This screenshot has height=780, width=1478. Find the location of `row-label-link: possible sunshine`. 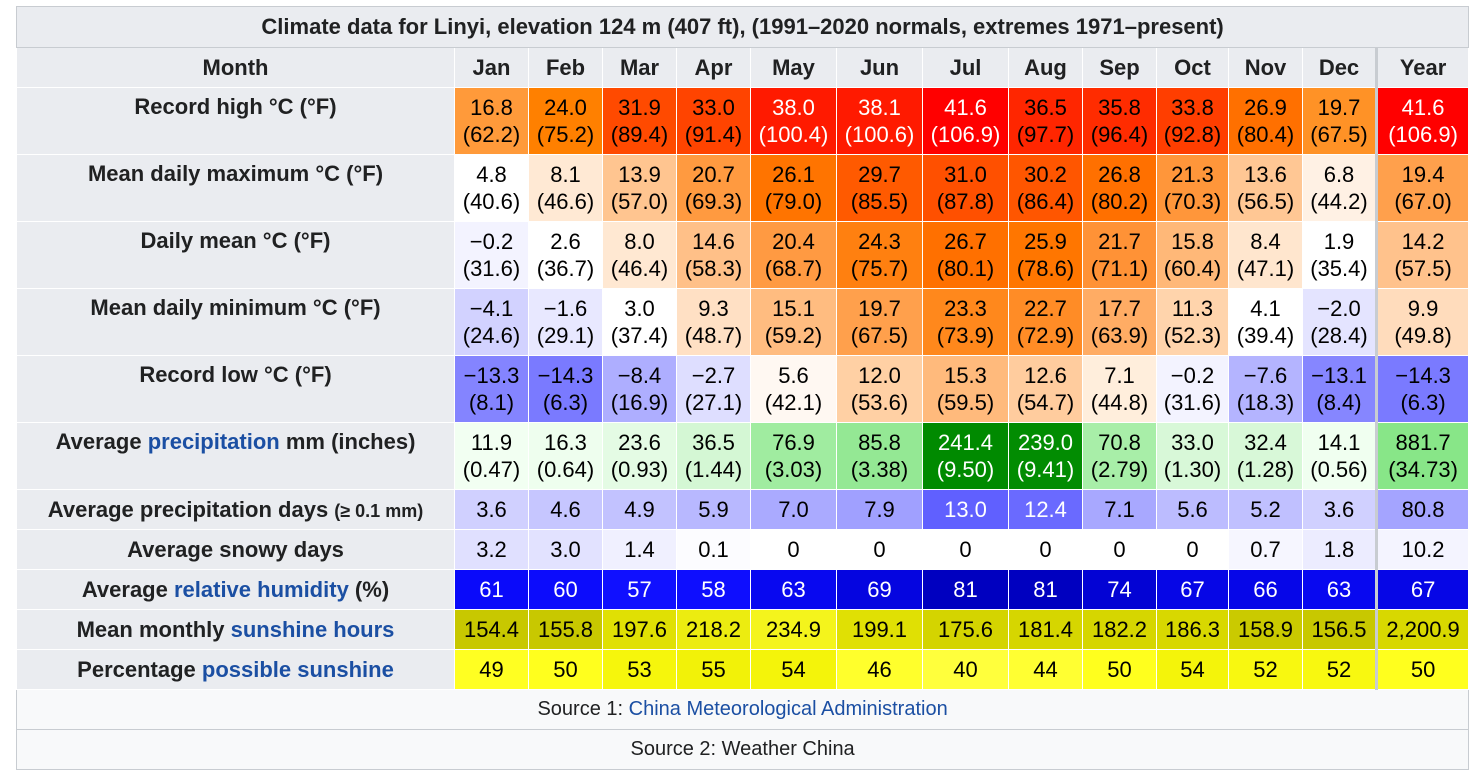

row-label-link: possible sunshine is located at coordinates (297, 669).